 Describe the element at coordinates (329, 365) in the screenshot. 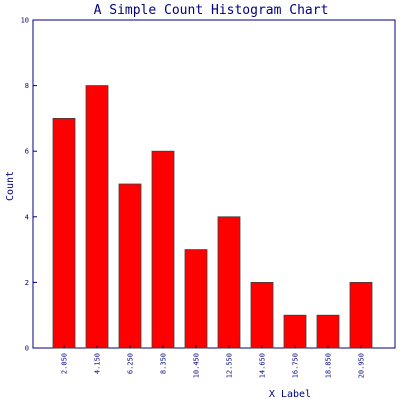

I see `x-tick-label: 18.850` at that location.